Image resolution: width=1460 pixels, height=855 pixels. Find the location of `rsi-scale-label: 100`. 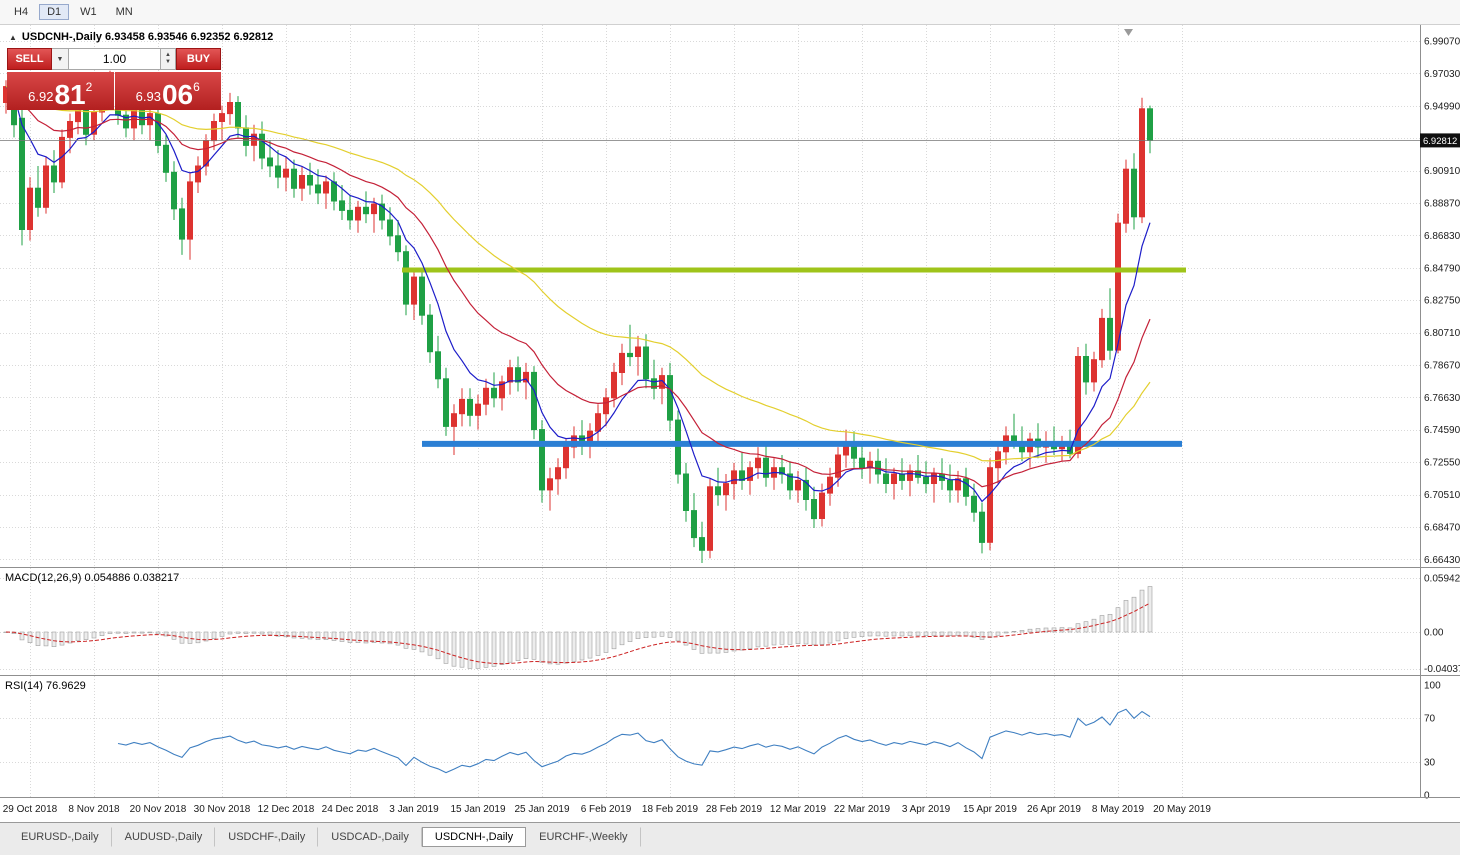

rsi-scale-label: 100 is located at coordinates (1432, 686).